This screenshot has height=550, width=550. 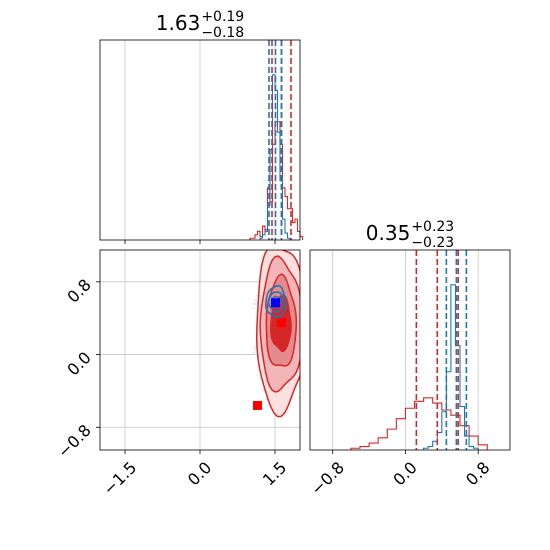 What do you see at coordinates (200, 140) in the screenshot?
I see `p1-hist-frame` at bounding box center [200, 140].